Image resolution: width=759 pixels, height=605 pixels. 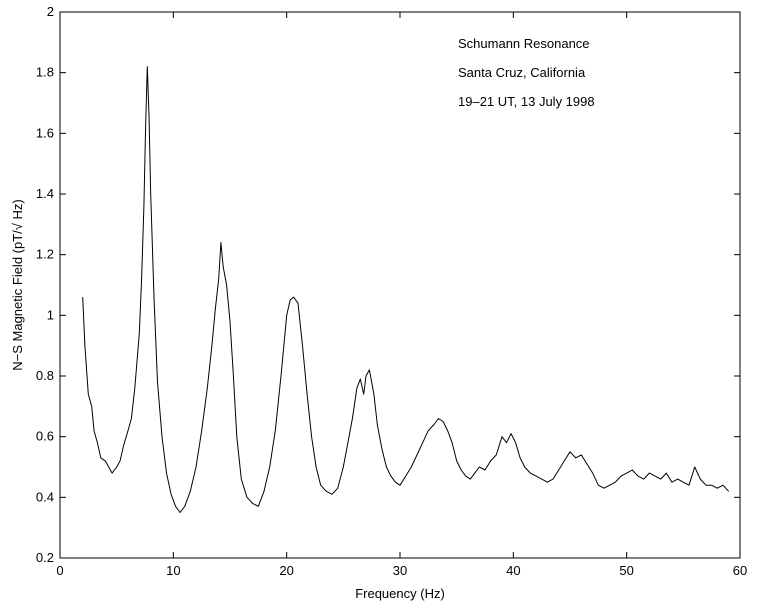 What do you see at coordinates (45, 254) in the screenshot?
I see `y-tick-label: 1.2` at bounding box center [45, 254].